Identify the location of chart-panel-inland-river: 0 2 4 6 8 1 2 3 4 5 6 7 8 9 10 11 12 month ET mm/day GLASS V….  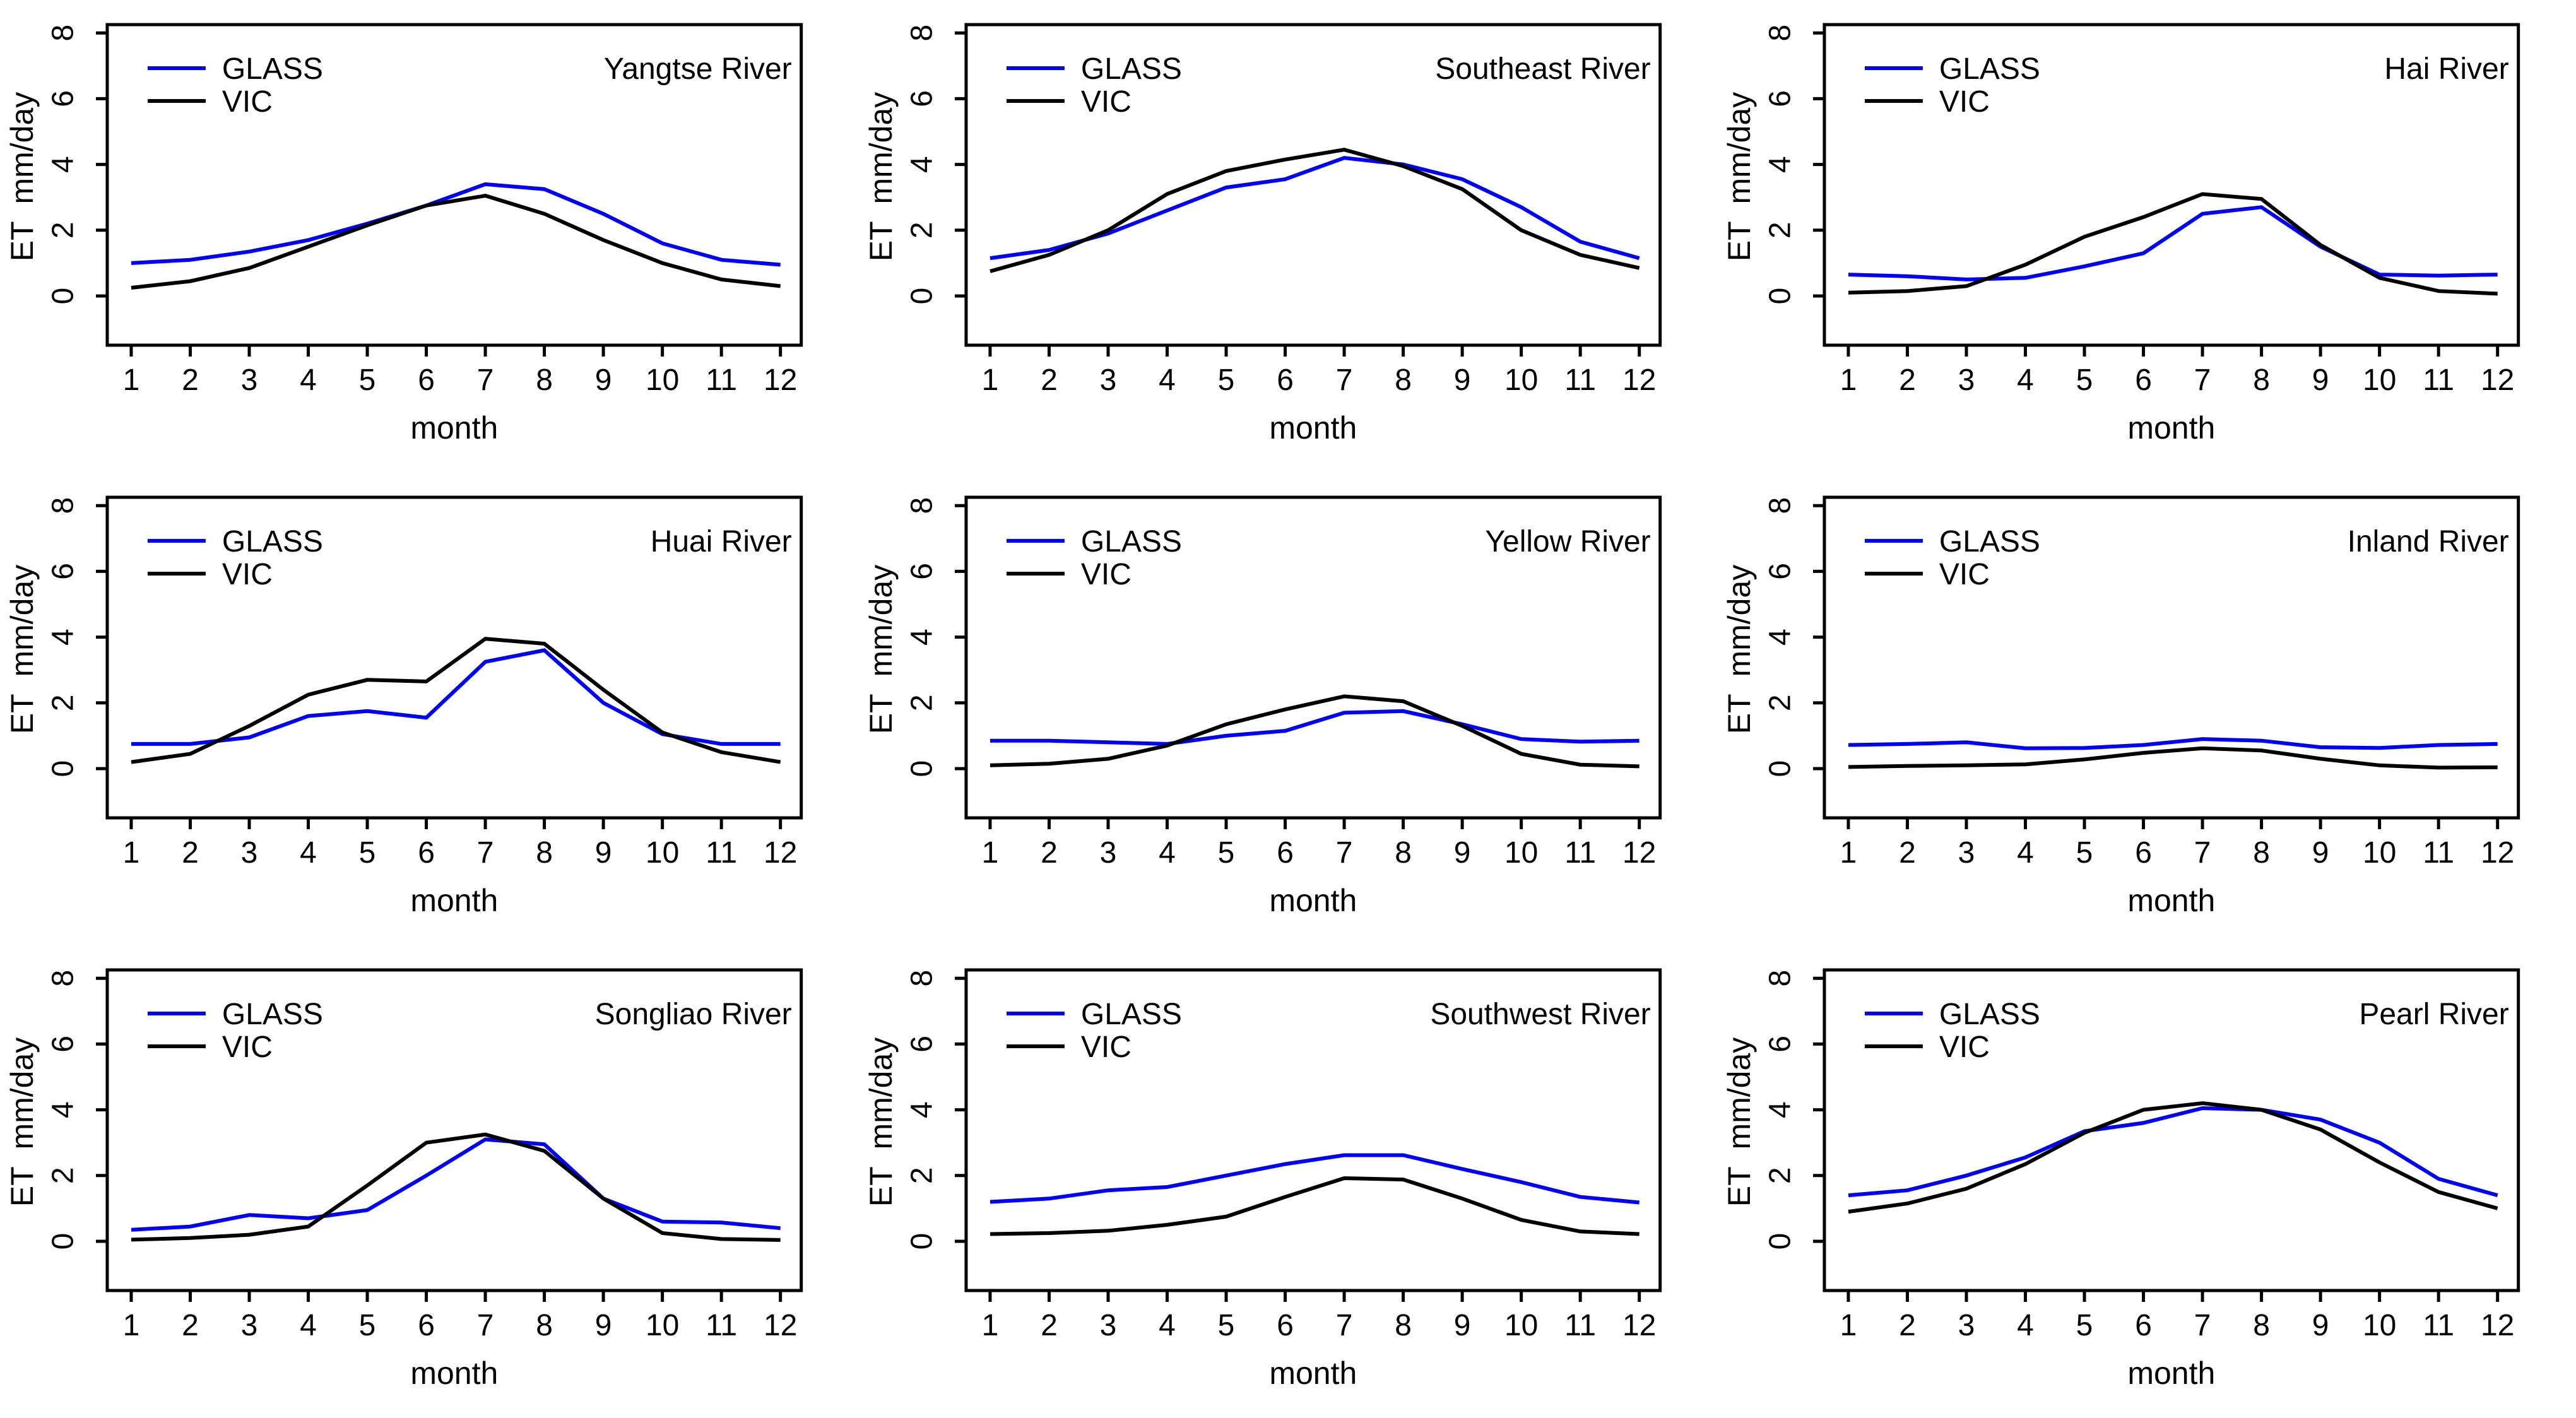
(2146, 709).